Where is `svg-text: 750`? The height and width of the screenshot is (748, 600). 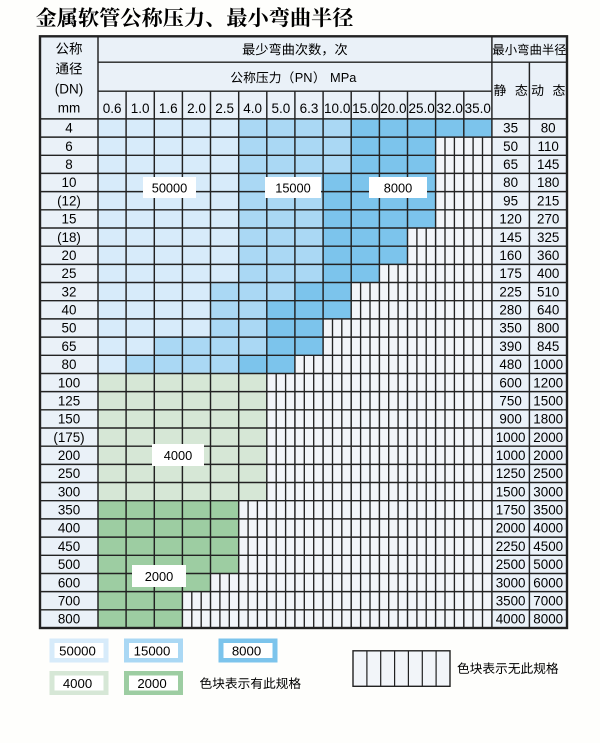
svg-text: 750 is located at coordinates (510, 400).